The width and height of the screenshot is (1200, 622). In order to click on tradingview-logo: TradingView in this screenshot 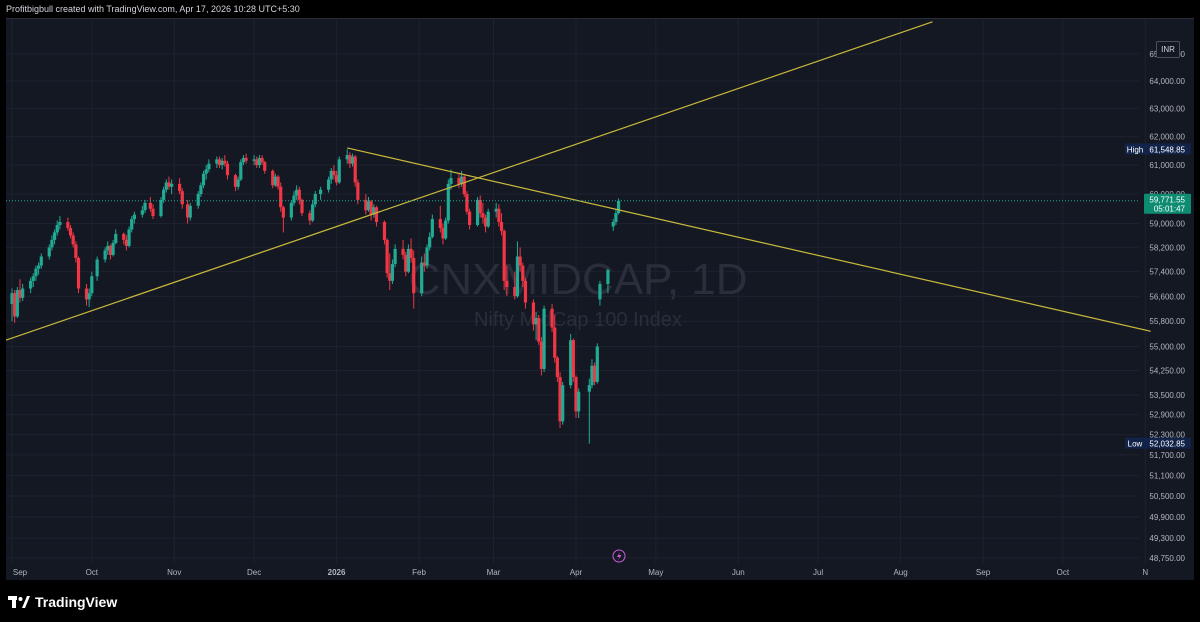, I will do `click(62, 602)`.